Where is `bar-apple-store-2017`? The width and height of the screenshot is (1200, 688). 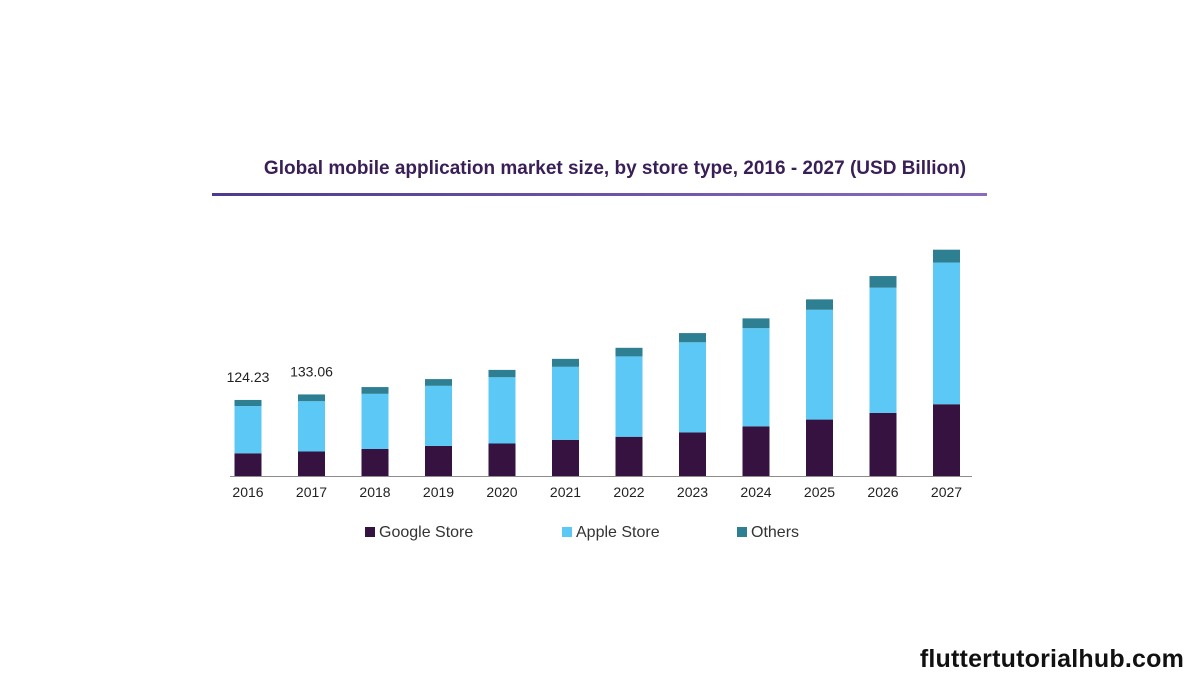
bar-apple-store-2017 is located at coordinates (311, 426).